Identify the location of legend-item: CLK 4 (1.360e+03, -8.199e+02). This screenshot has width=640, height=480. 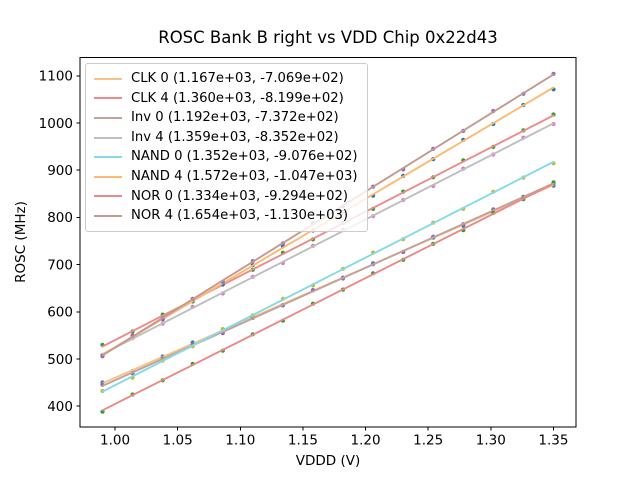
(226, 99).